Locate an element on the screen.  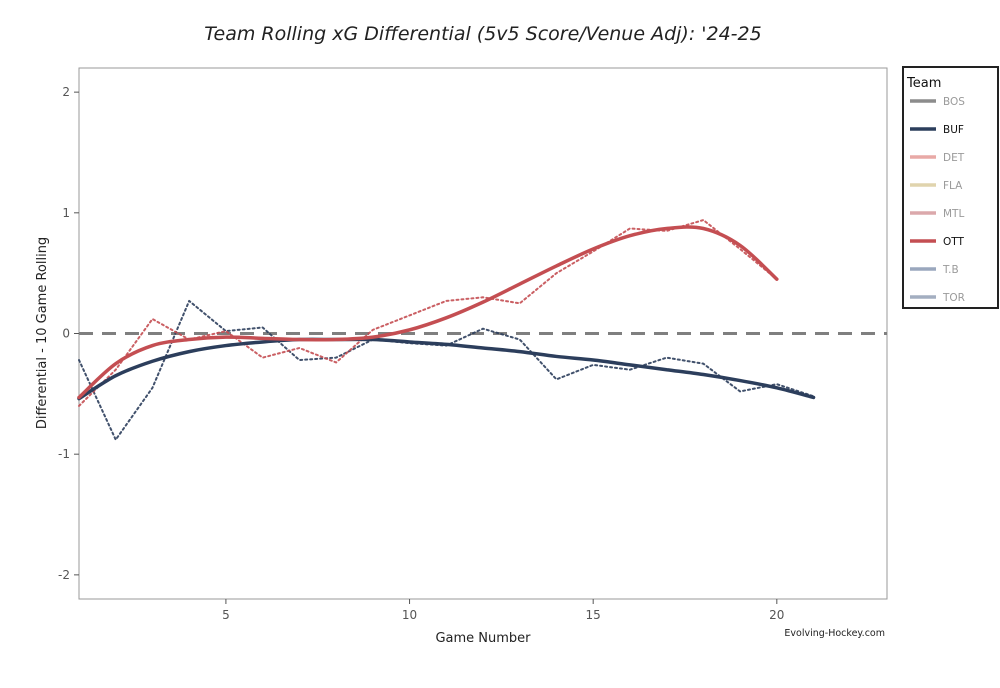
legend: Team BOS BUF DET FLA MTL OTT T.B TOR is located at coordinates (950, 187).